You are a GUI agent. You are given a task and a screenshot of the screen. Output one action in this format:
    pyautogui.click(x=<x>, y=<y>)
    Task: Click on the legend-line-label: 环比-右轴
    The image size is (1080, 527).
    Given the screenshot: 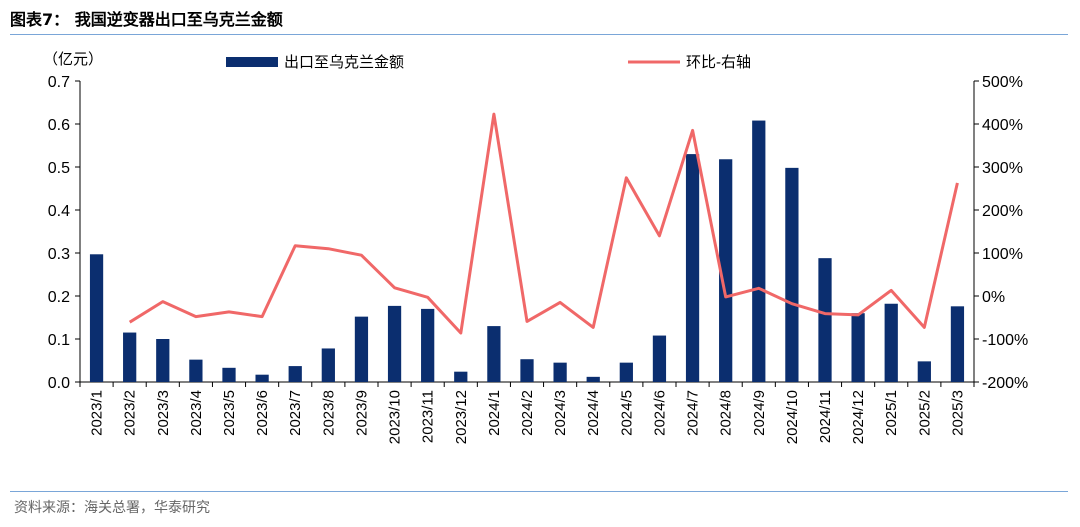 What is the action you would take?
    pyautogui.click(x=718, y=62)
    